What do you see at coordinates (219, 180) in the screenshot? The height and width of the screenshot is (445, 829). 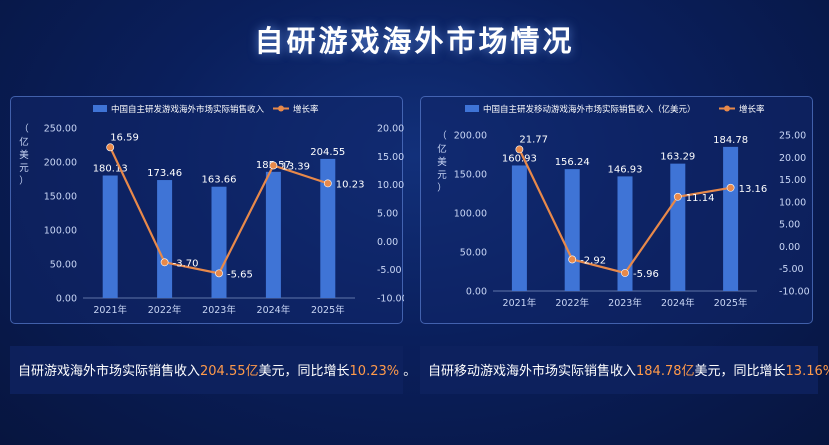 I see `bar-value-label: 163.66` at bounding box center [219, 180].